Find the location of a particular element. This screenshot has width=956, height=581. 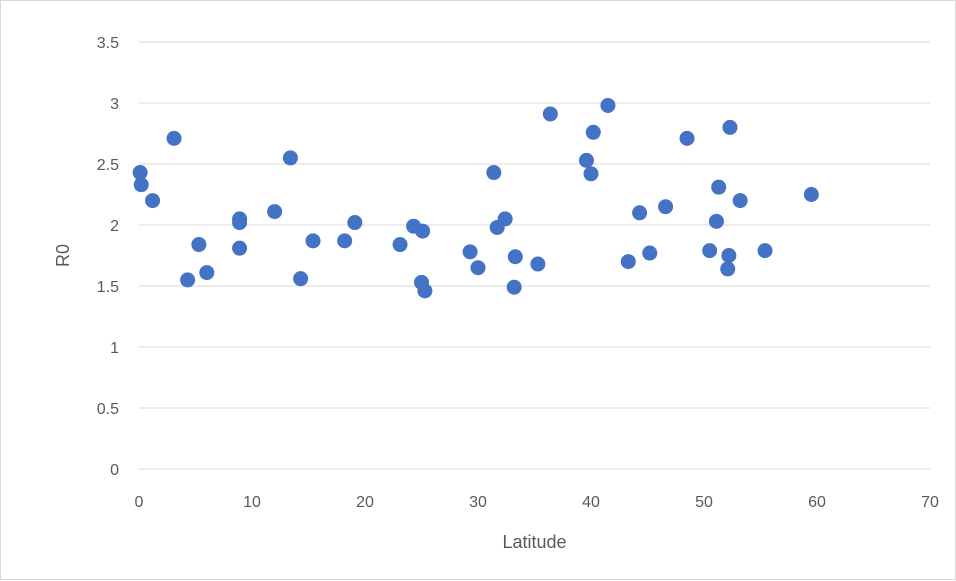

x-tick-label: 30 is located at coordinates (478, 502).